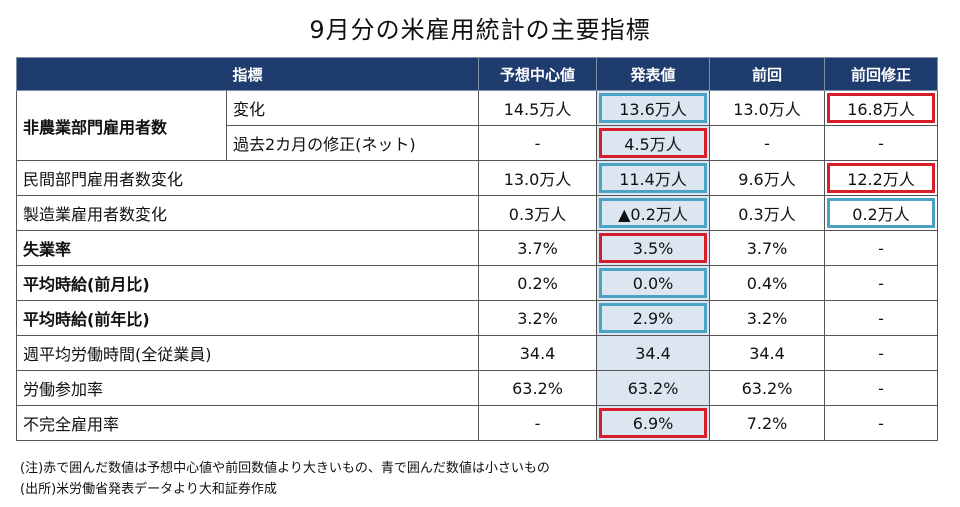 The width and height of the screenshot is (960, 507). Describe the element at coordinates (247, 388) in the screenshot. I see `row-label: 労働参加率` at that location.